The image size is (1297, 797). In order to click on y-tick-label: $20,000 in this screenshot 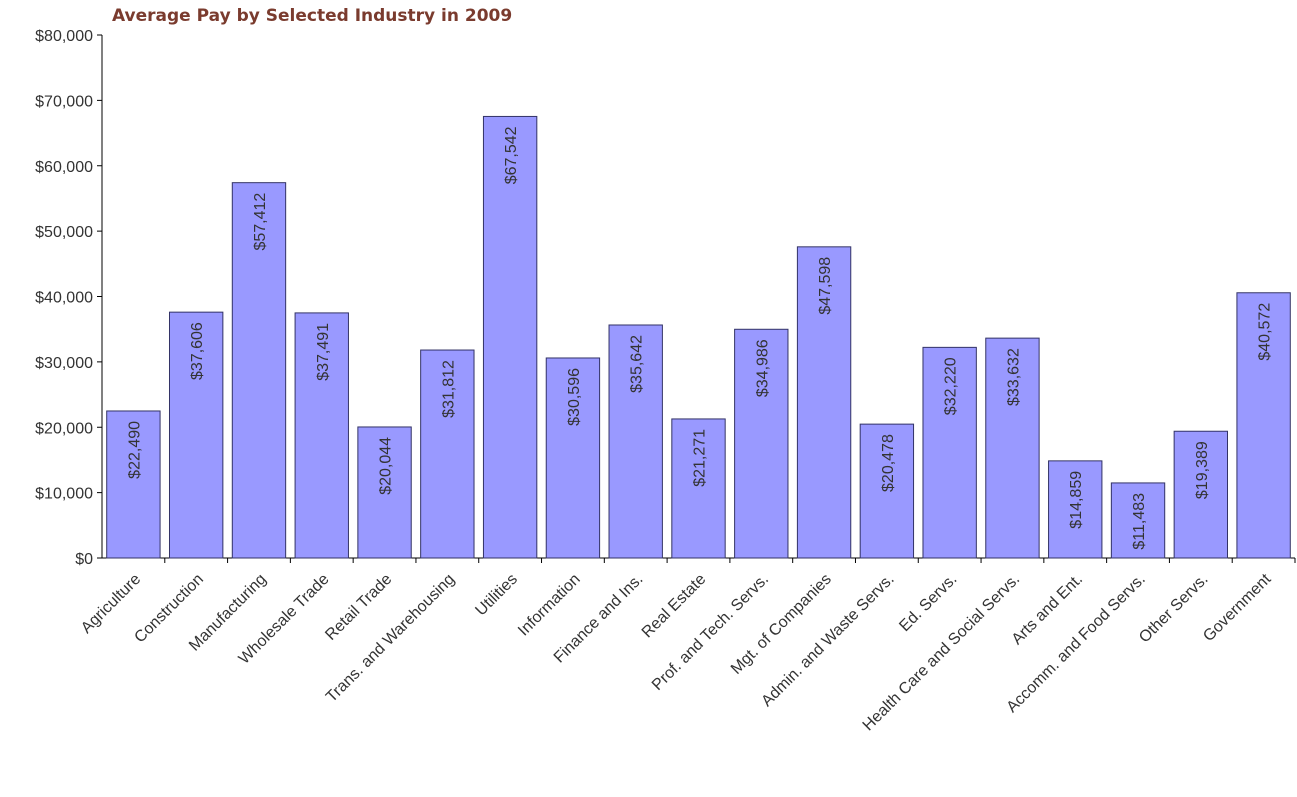, I will do `click(64, 428)`.